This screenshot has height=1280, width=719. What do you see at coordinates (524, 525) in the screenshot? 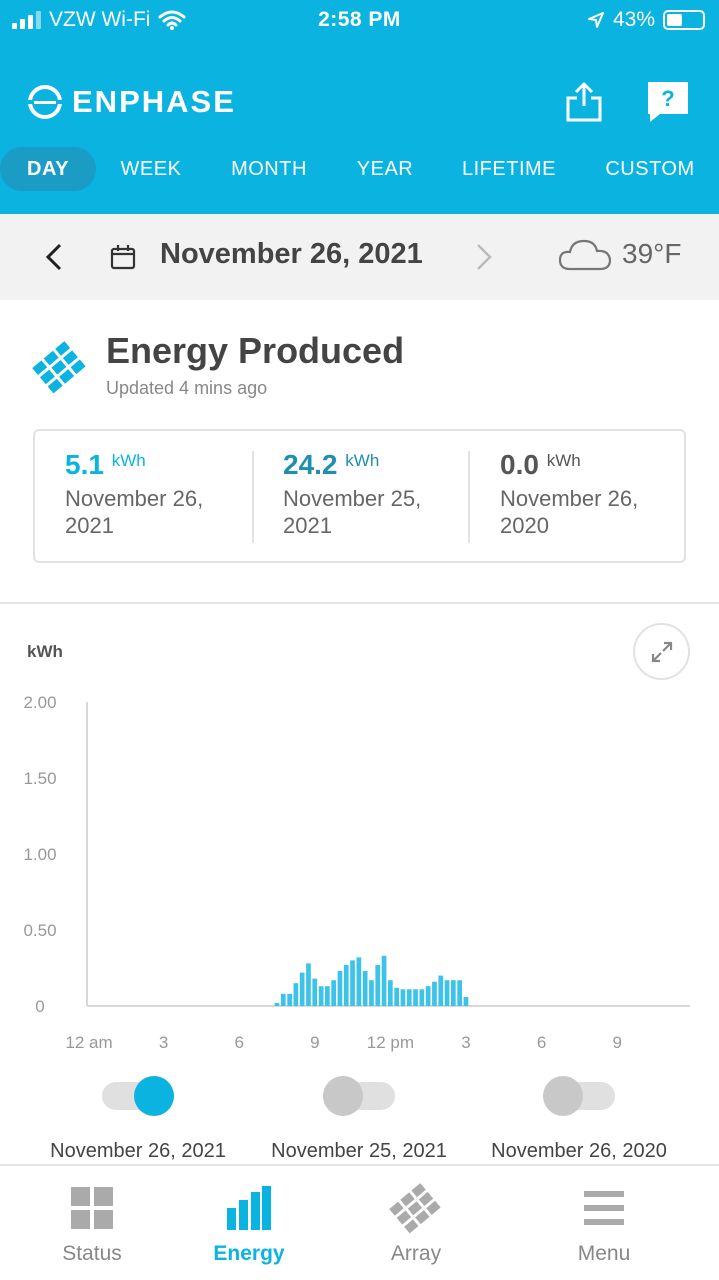
I see `summary-date-line2: 2020` at bounding box center [524, 525].